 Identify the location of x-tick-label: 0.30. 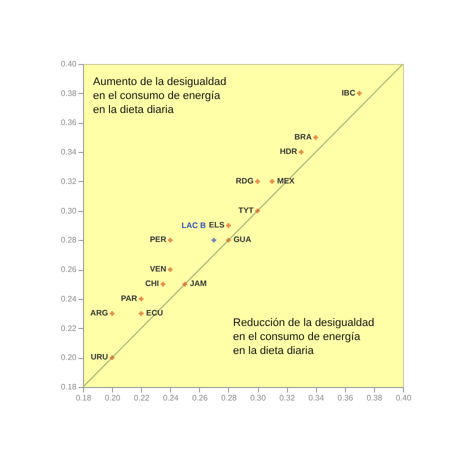
(258, 398).